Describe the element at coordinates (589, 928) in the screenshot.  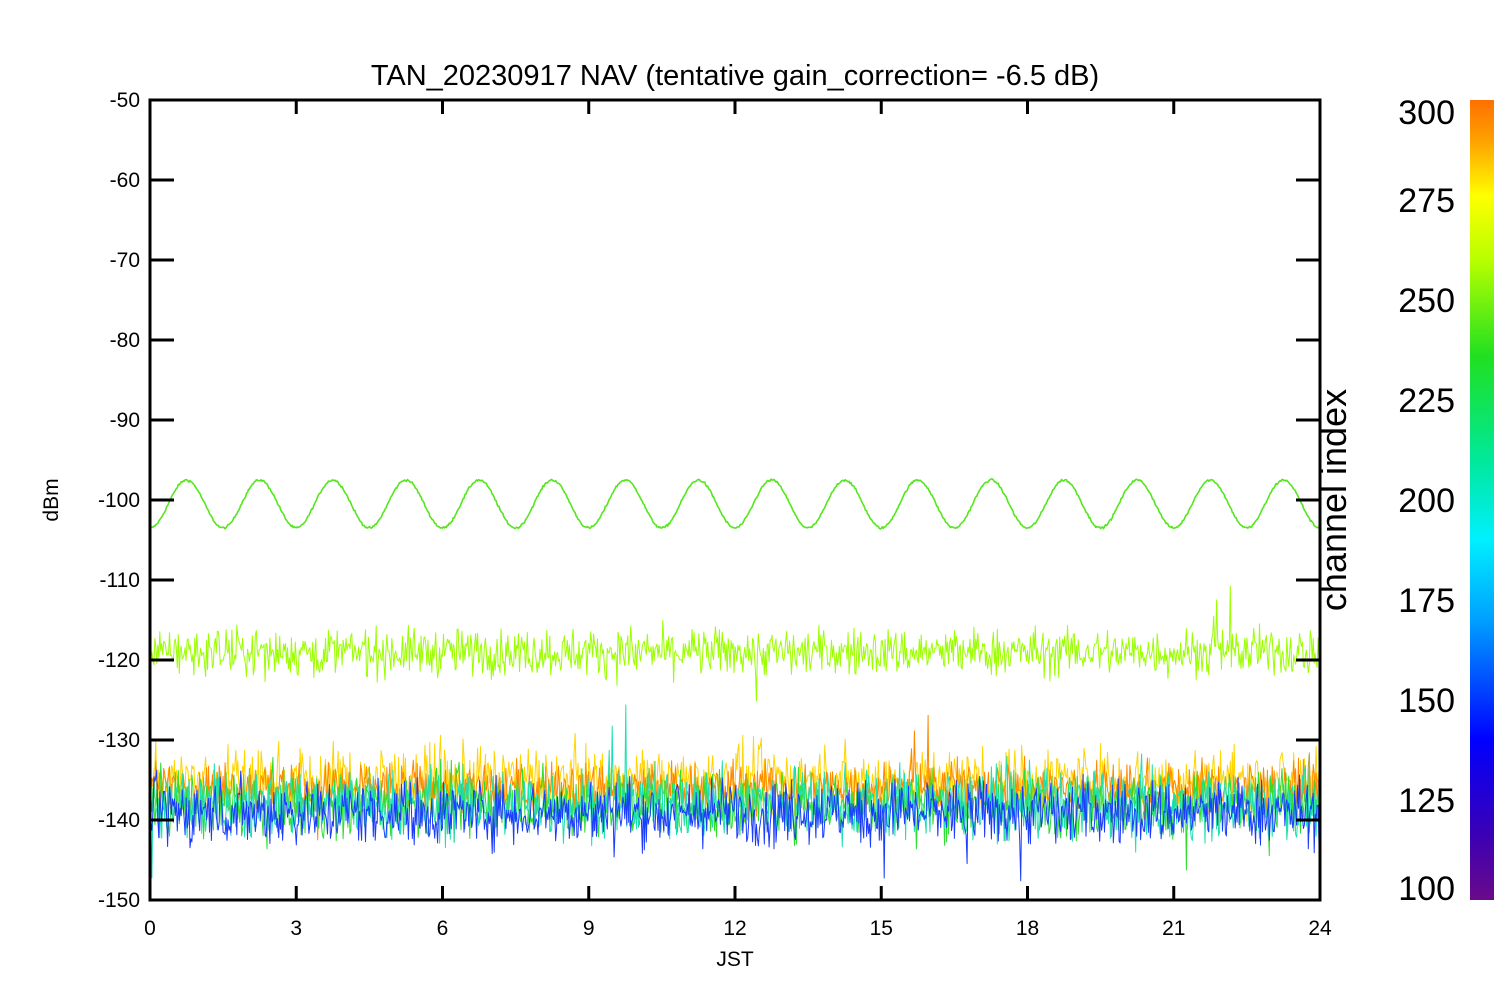
I see `x-tick-label: 9` at that location.